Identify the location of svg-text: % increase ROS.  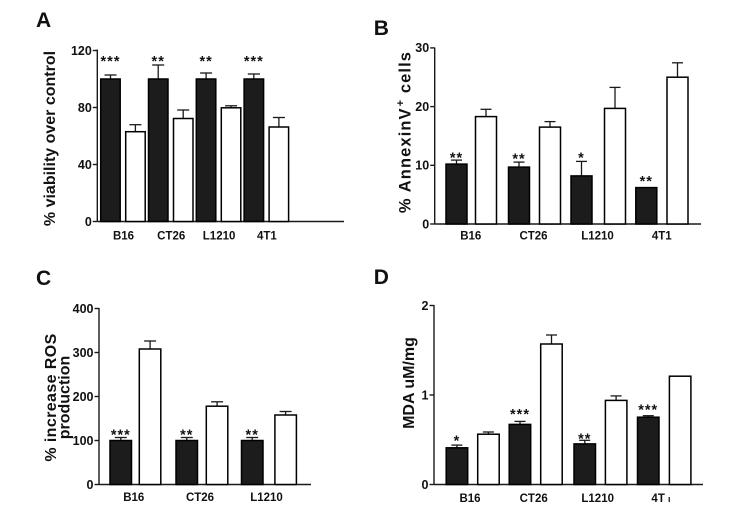
(51, 397).